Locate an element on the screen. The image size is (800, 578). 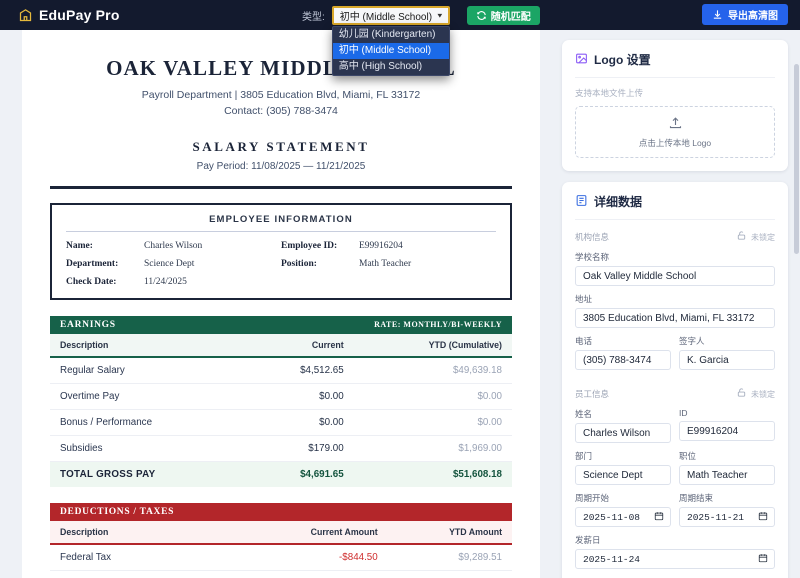
employee-lock-text: 未锁定 is located at coordinates (763, 394).